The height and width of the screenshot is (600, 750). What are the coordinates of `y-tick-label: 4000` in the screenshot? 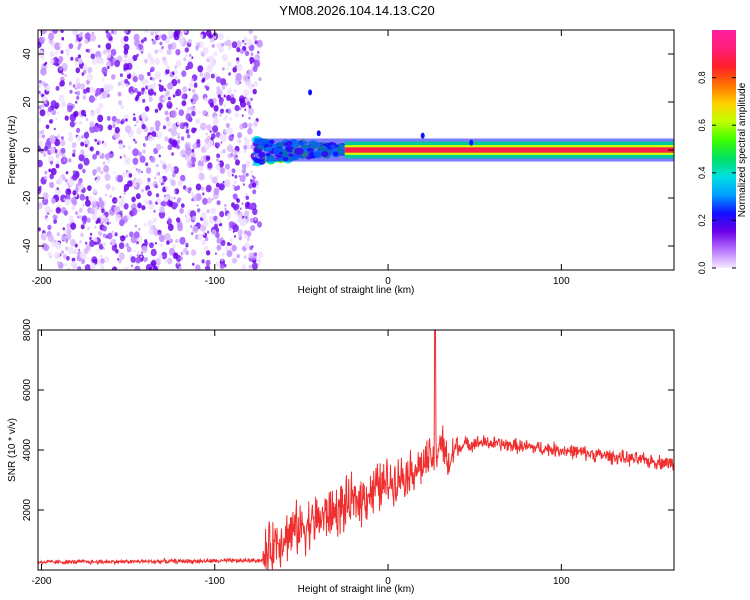 It's located at (27, 449).